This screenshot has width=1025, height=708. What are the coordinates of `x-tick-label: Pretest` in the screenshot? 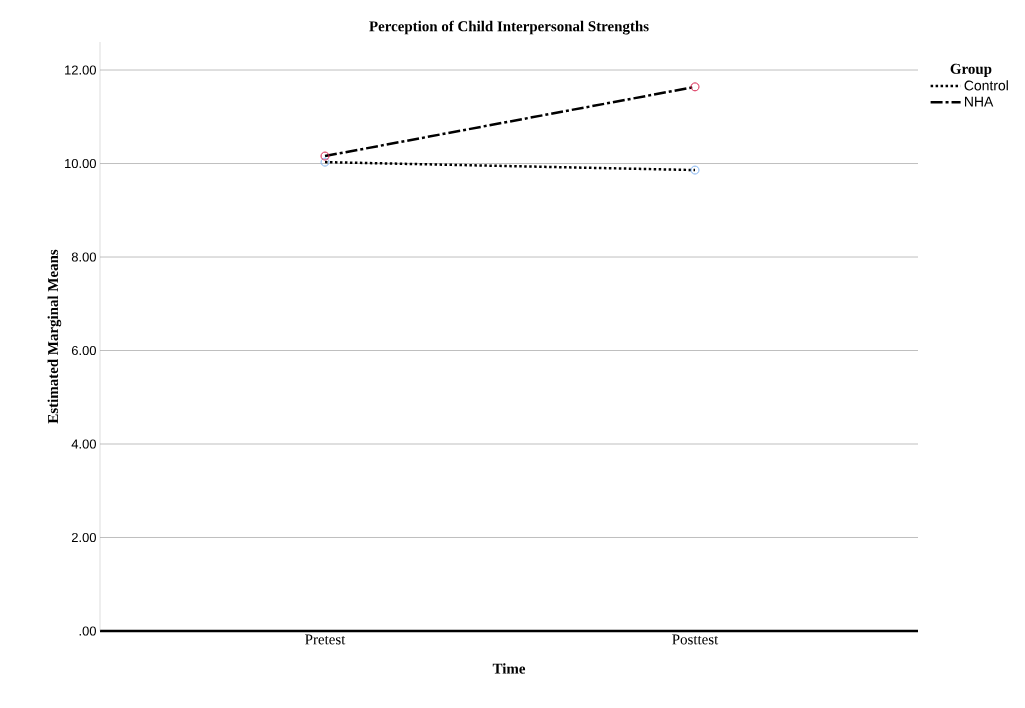 It's located at (325, 639).